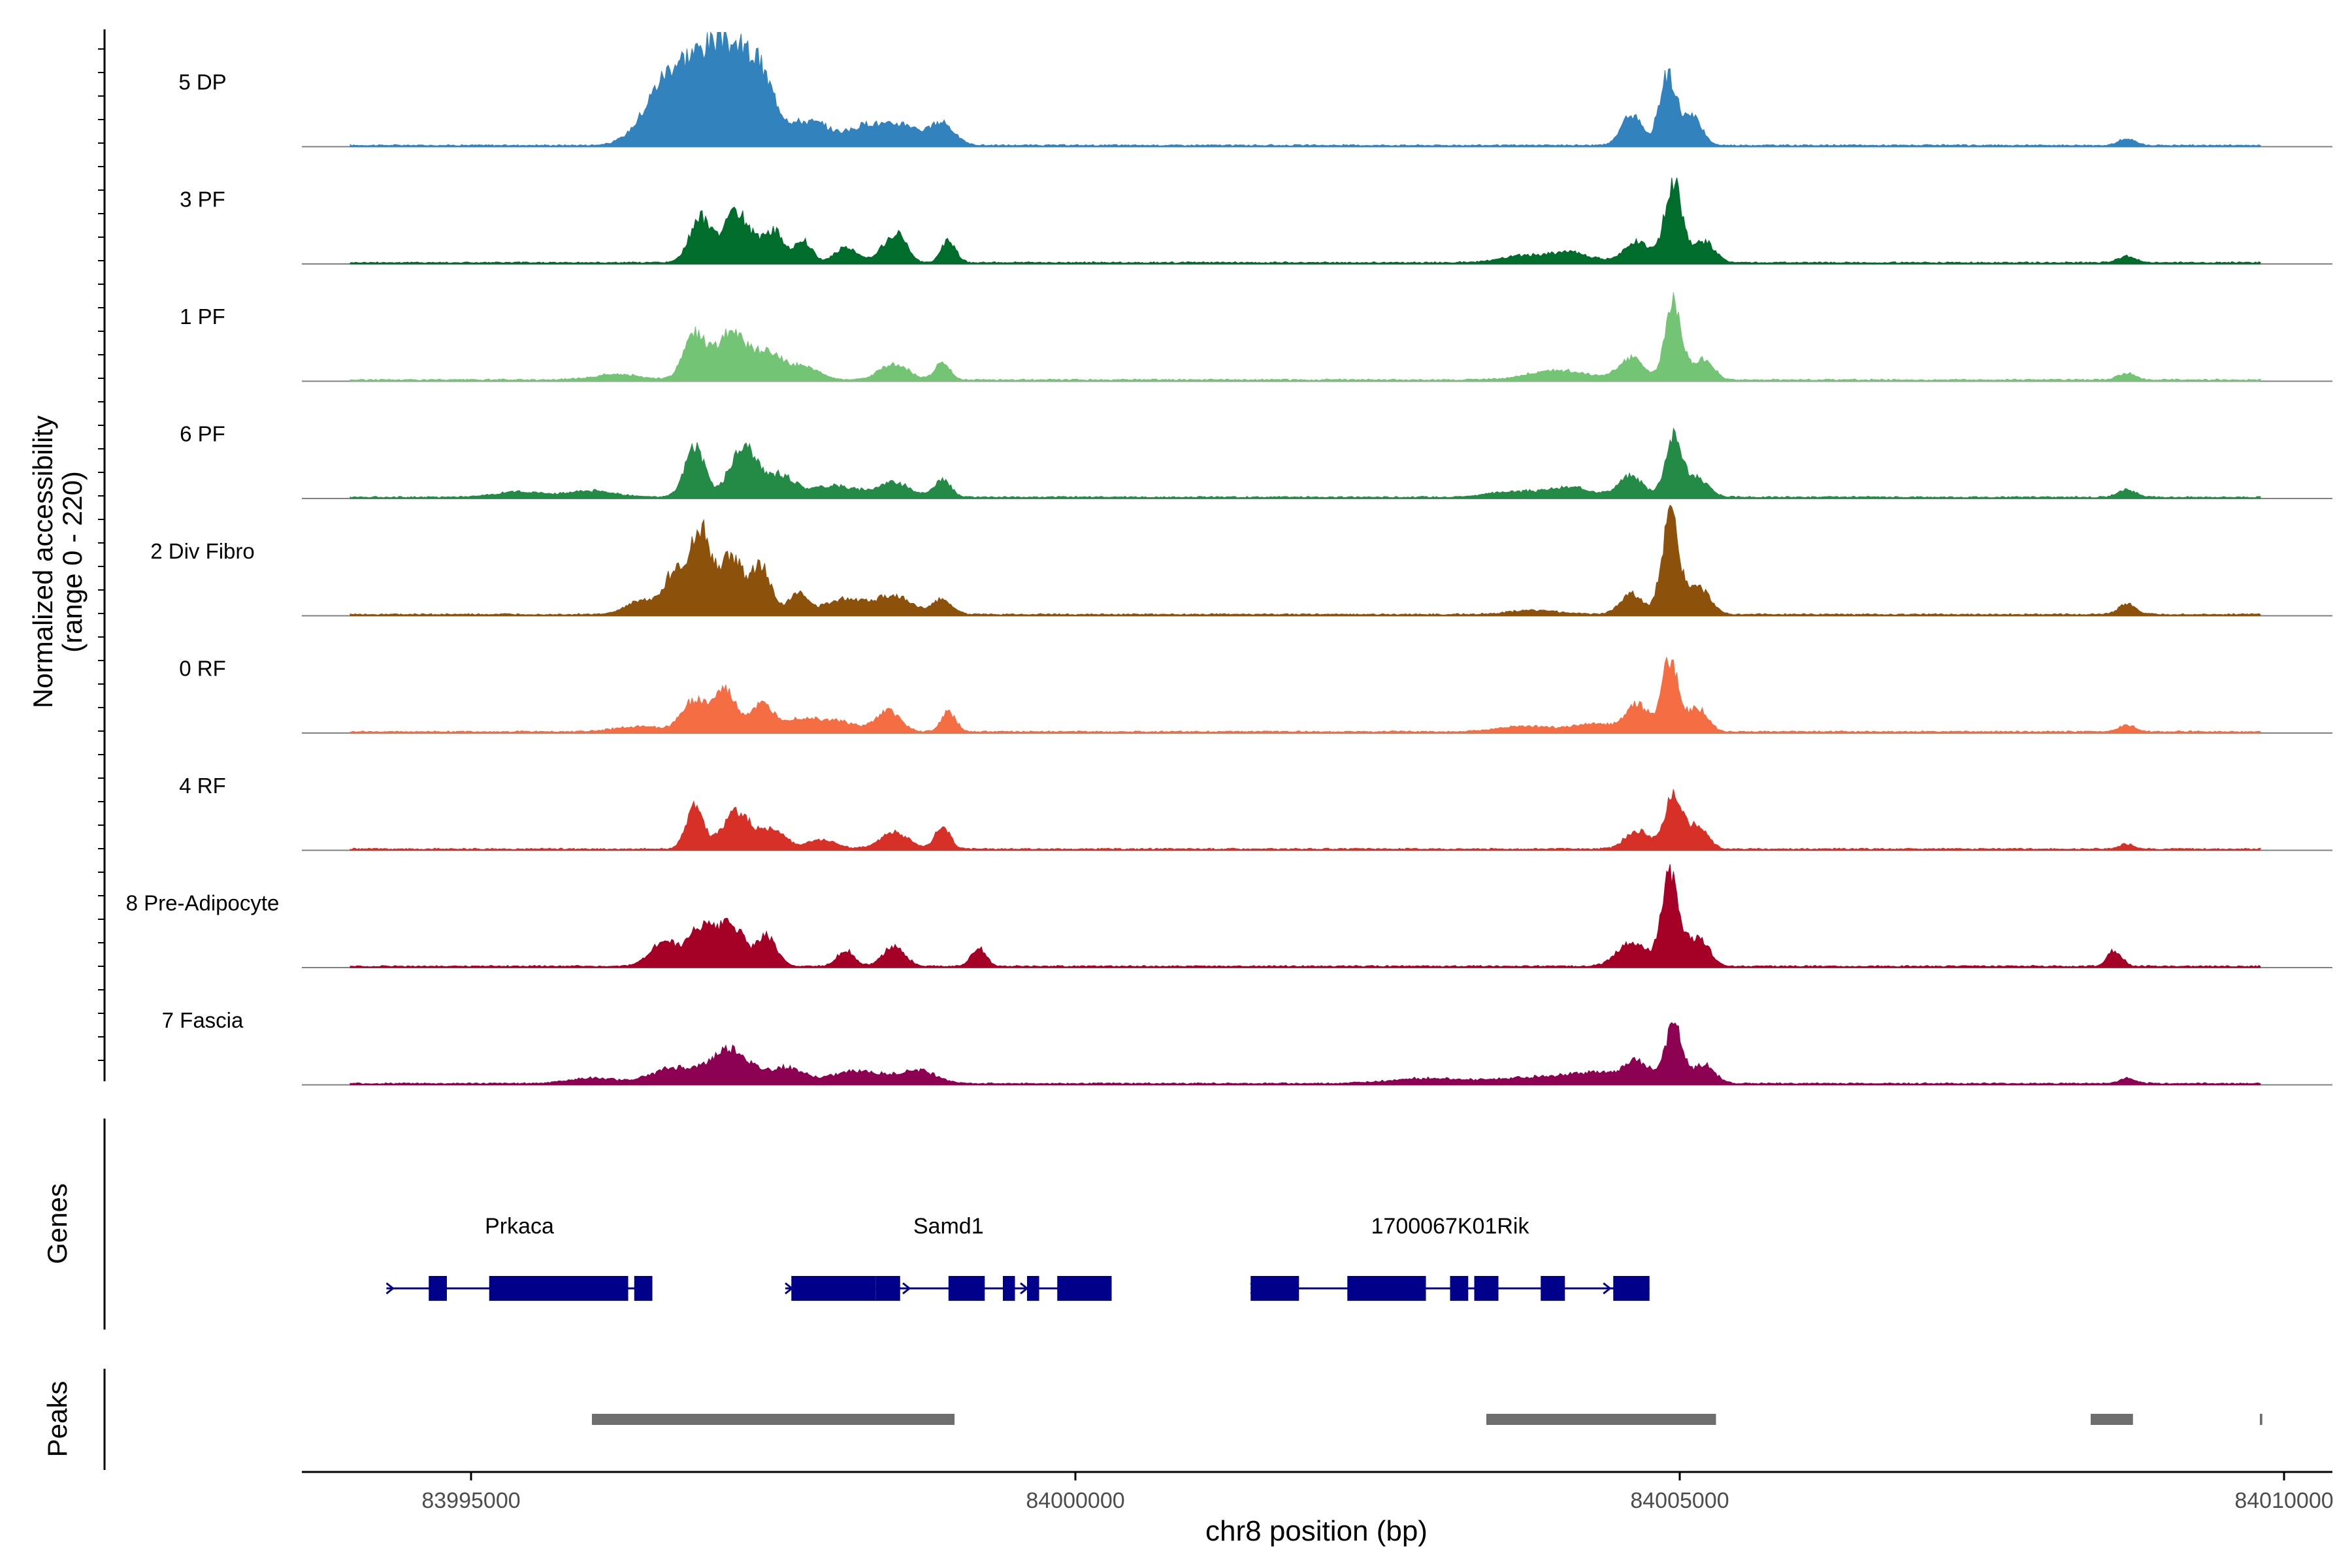 The image size is (2352, 1568). Describe the element at coordinates (948, 1257) in the screenshot. I see `gene: Samd1` at that location.